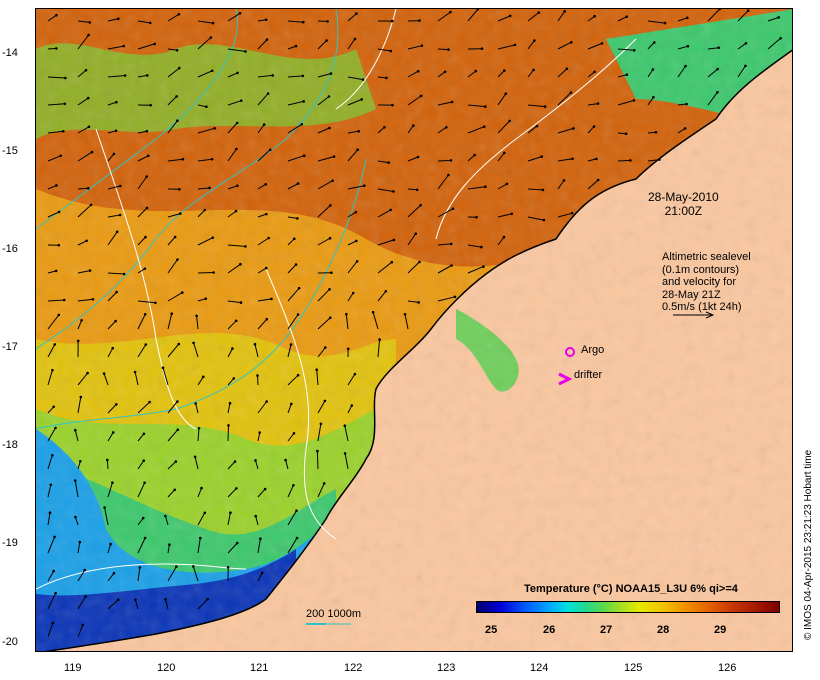 This screenshot has height=680, width=820. What do you see at coordinates (10, 642) in the screenshot?
I see `y-tick-label: -20` at bounding box center [10, 642].